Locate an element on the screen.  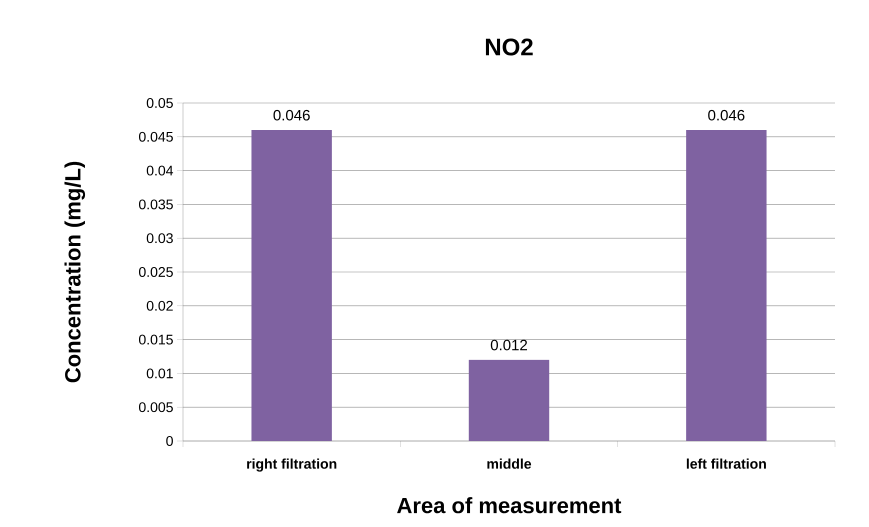
chart-title: NO2 is located at coordinates (509, 47).